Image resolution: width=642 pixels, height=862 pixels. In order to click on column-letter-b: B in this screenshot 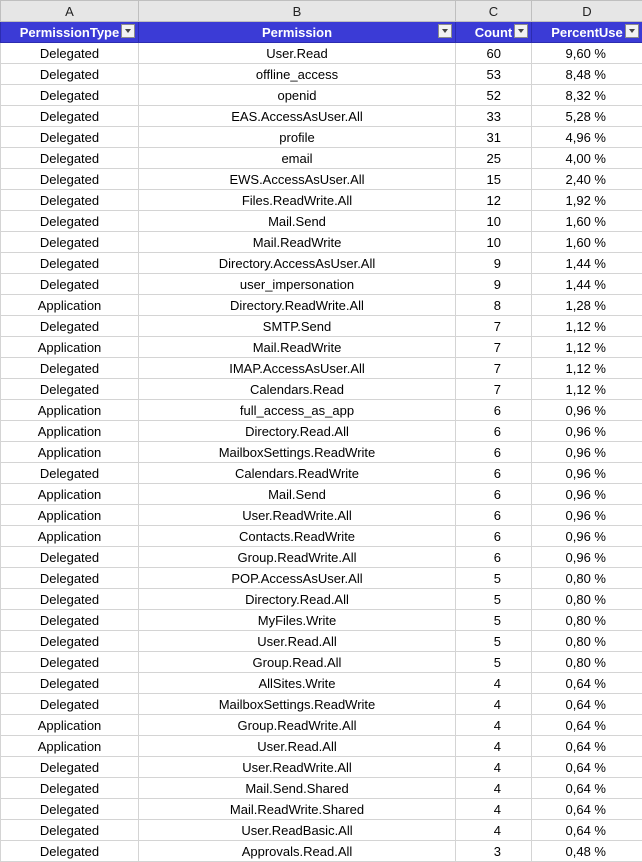, I will do `click(297, 11)`.